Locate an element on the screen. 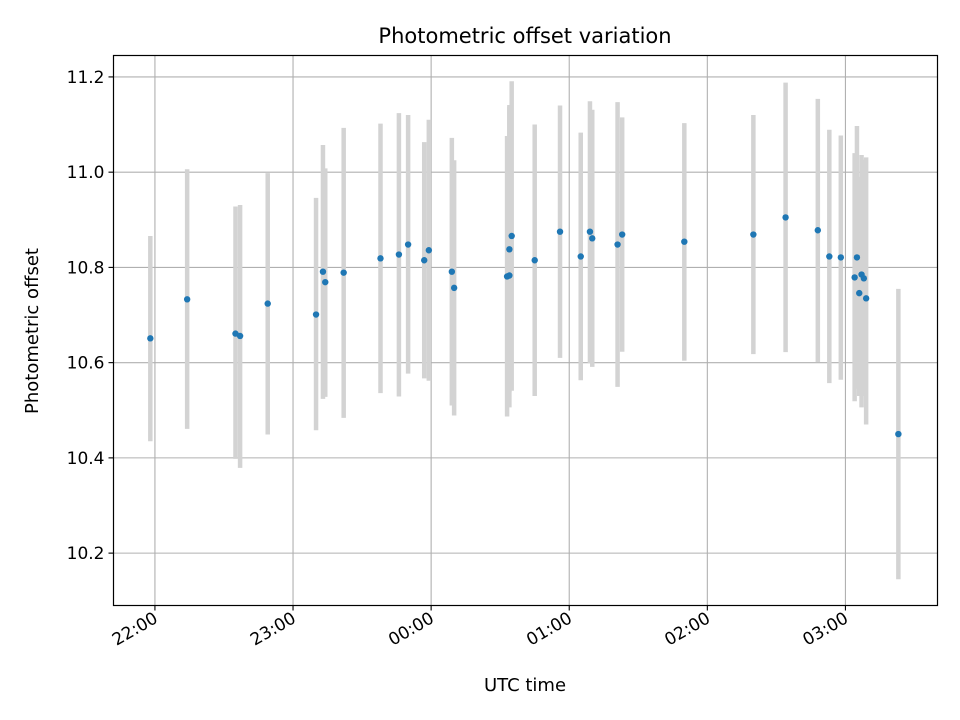 This screenshot has height=720, width=960. y-tick-label: 10.4 is located at coordinates (86, 459).